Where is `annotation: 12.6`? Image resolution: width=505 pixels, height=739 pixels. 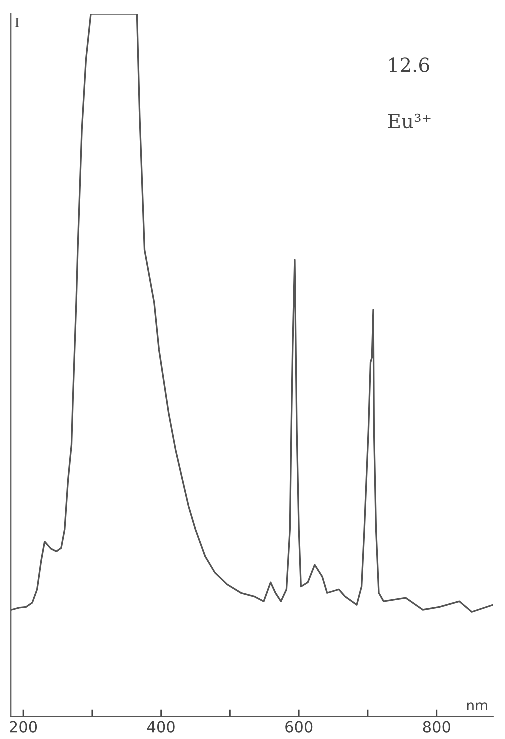 annotation: 12.6 is located at coordinates (410, 65).